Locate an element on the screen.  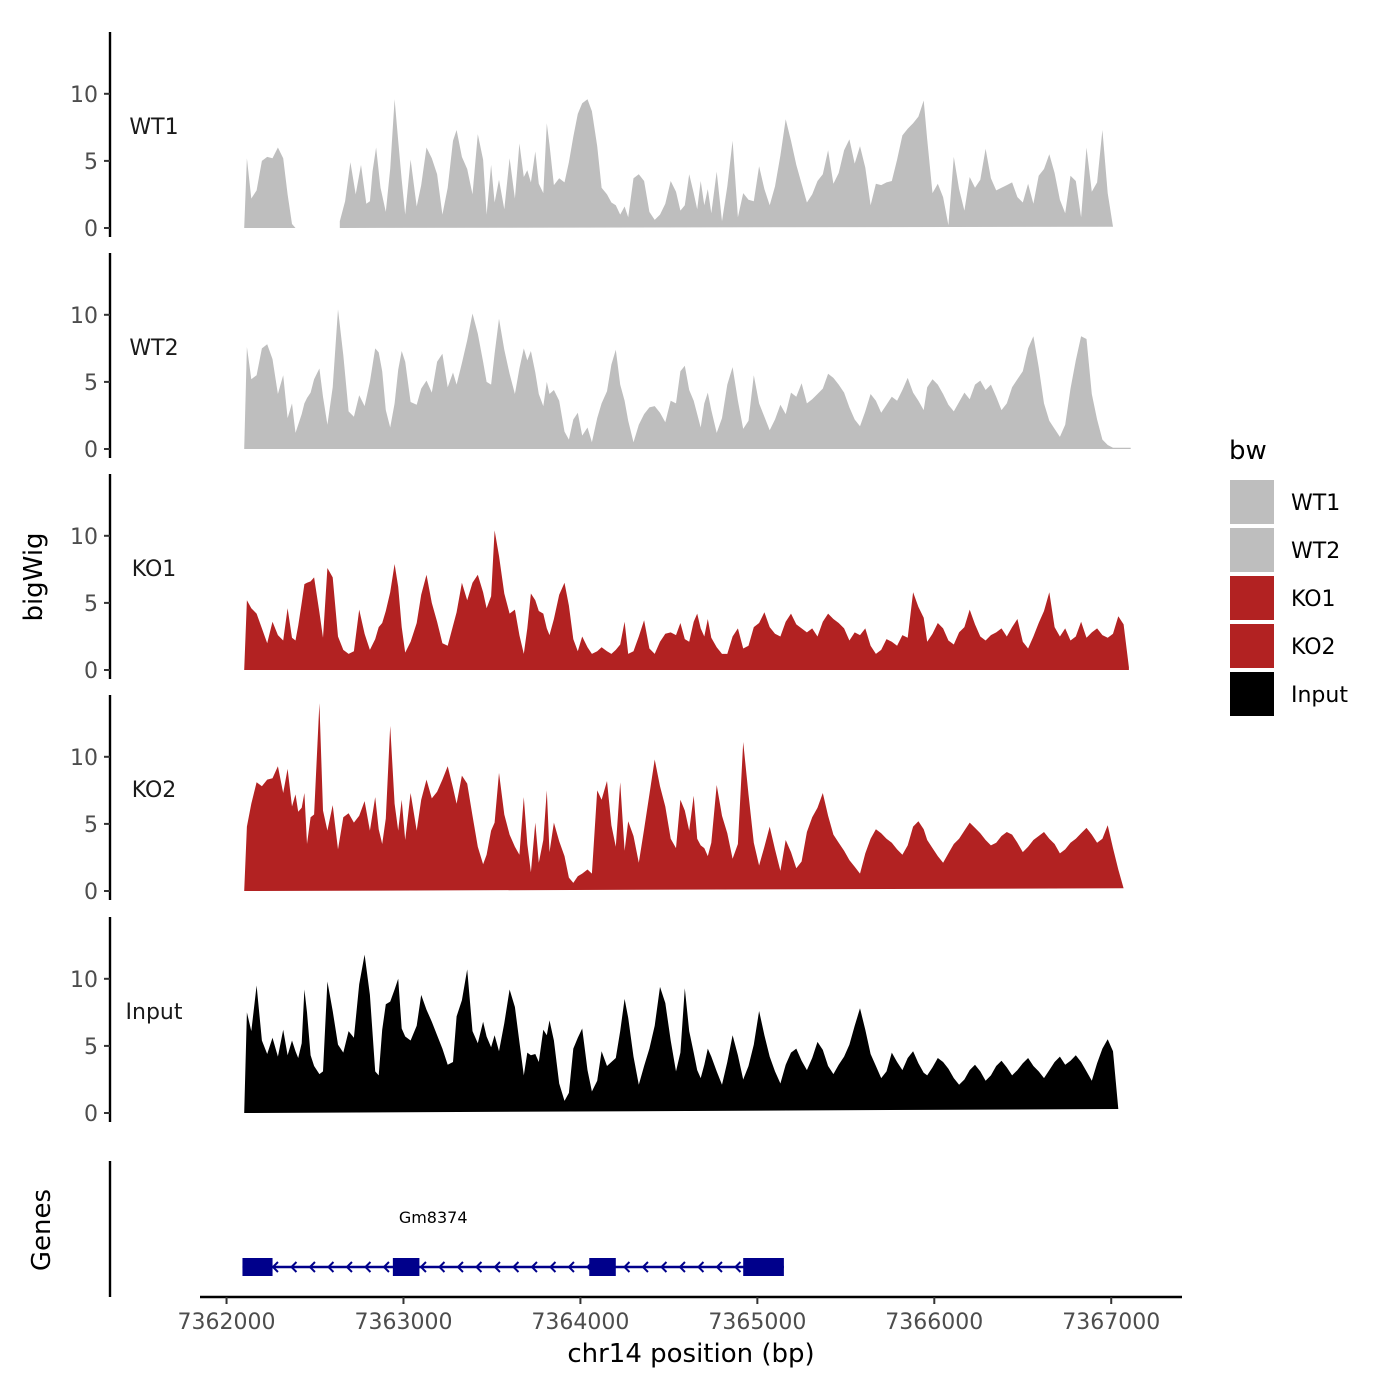
gene-annotation-panel: Gm8374 is located at coordinates (446, 1229).